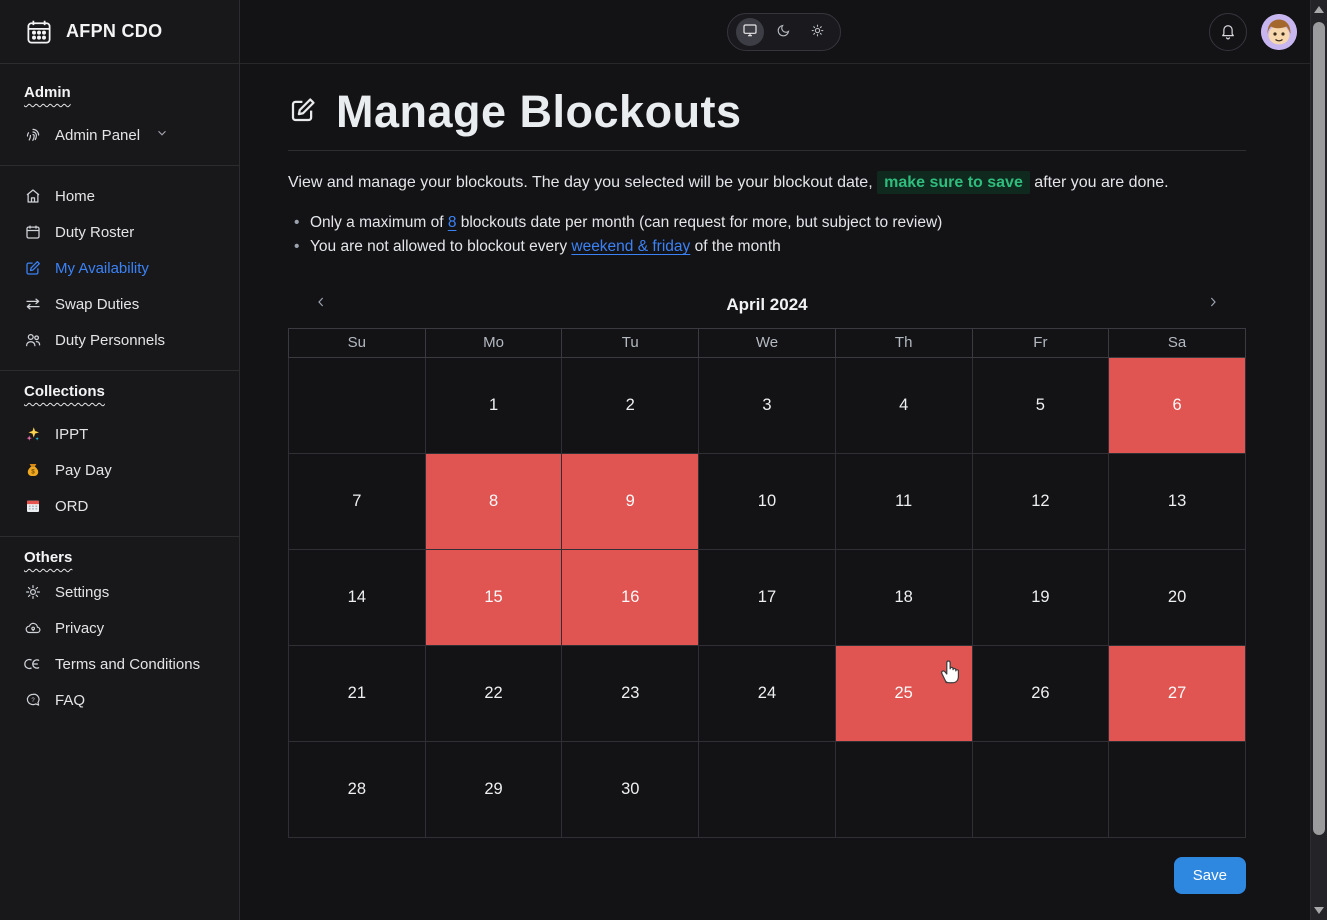 This screenshot has width=1327, height=920. I want to click on calendar-week-row: 28 29 30, so click(767, 789).